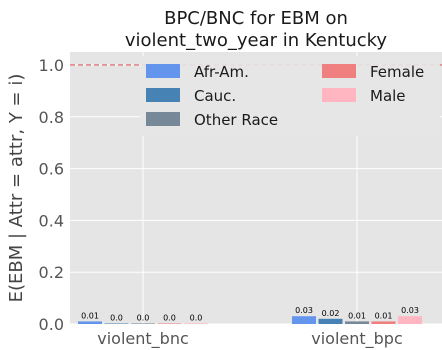 The width and height of the screenshot is (442, 350). I want to click on y-tick-label: 0.4, so click(51, 220).